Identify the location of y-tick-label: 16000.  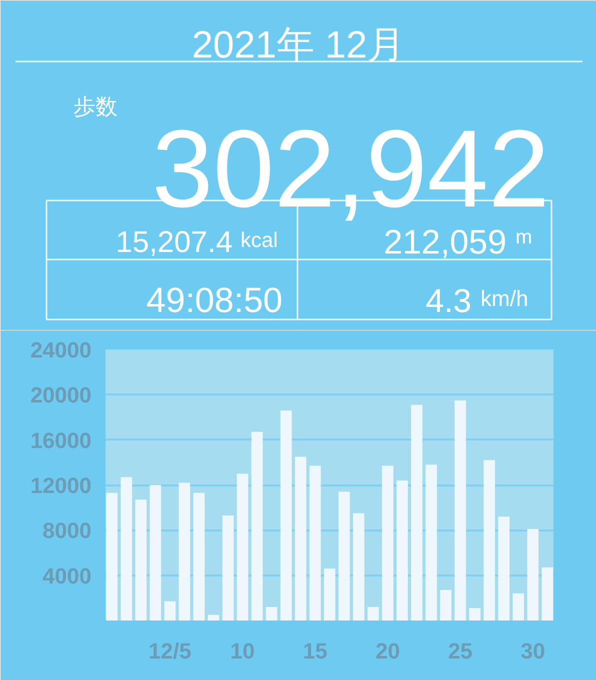
(61, 440).